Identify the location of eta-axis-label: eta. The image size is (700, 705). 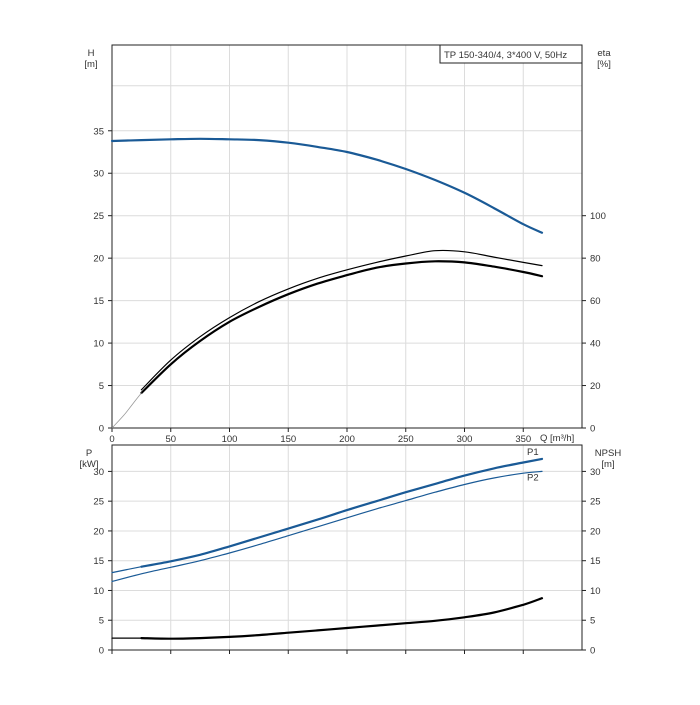
(604, 53).